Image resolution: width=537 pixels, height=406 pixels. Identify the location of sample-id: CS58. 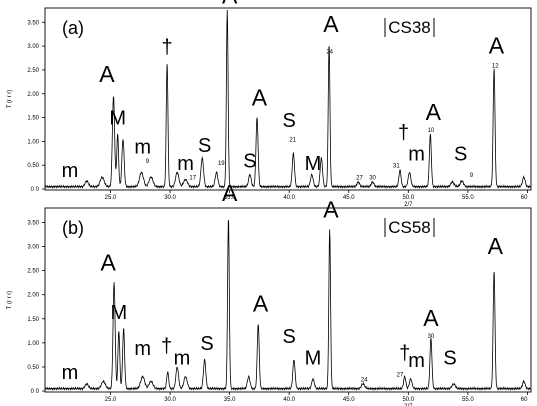
(409, 227).